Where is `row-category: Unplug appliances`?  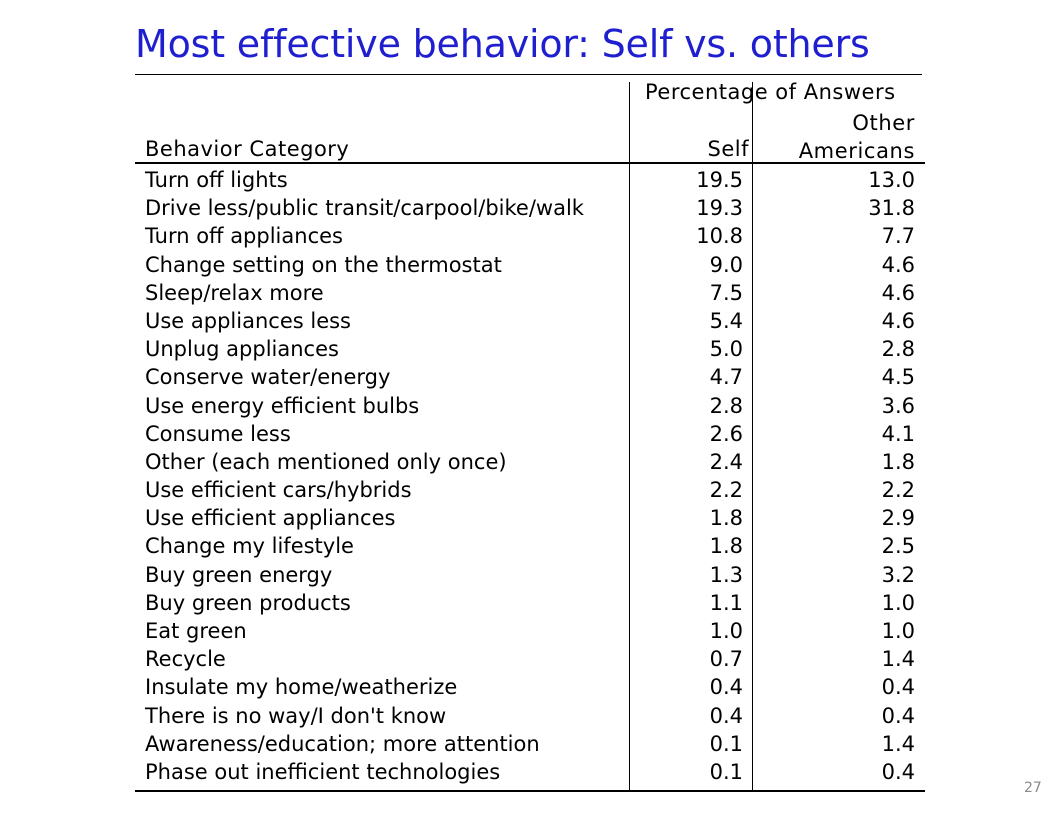
row-category: Unplug appliances is located at coordinates (242, 349).